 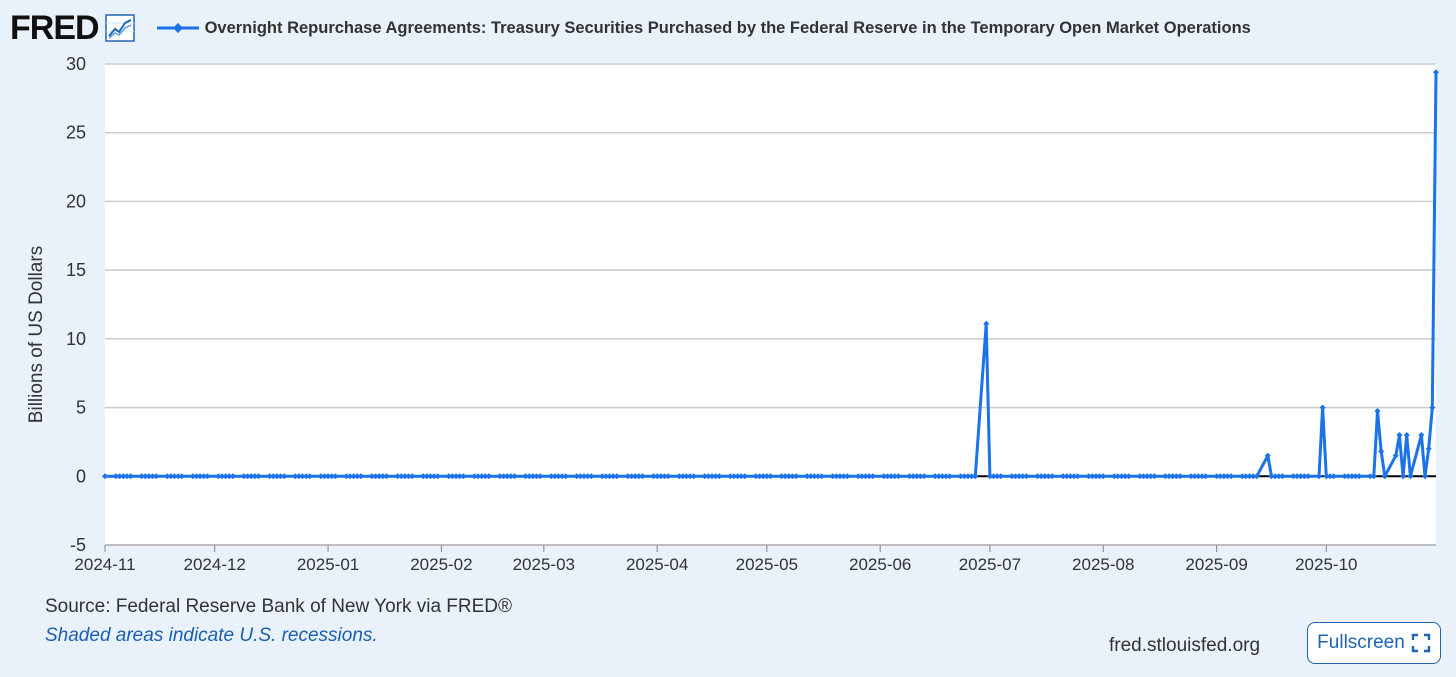 What do you see at coordinates (1185, 645) in the screenshot?
I see `site-url: fred.stlouisfed.org` at bounding box center [1185, 645].